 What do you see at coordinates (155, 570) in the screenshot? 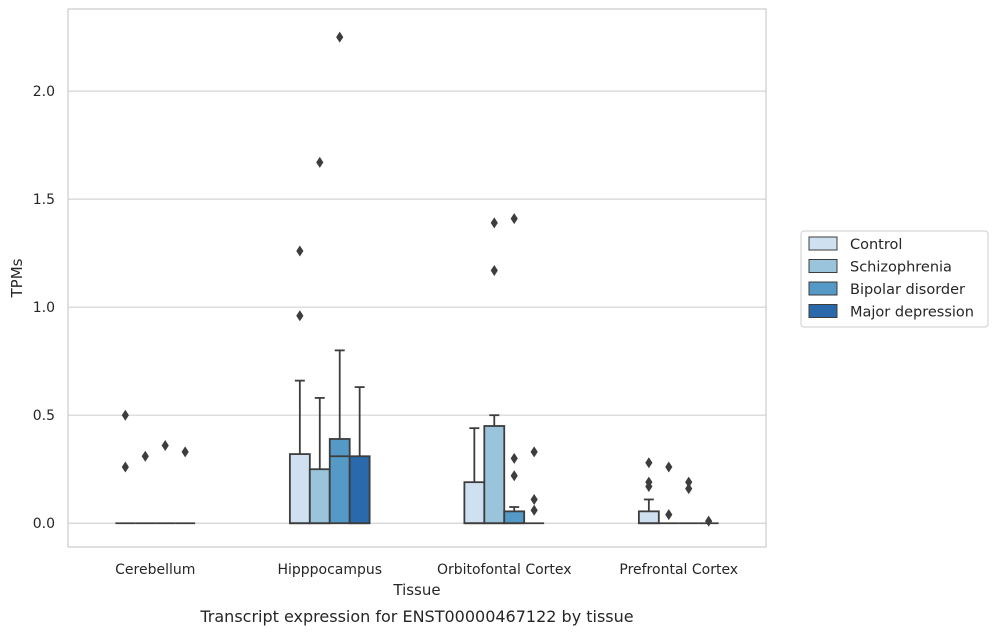
I see `x-tick-label: Cerebellum` at bounding box center [155, 570].